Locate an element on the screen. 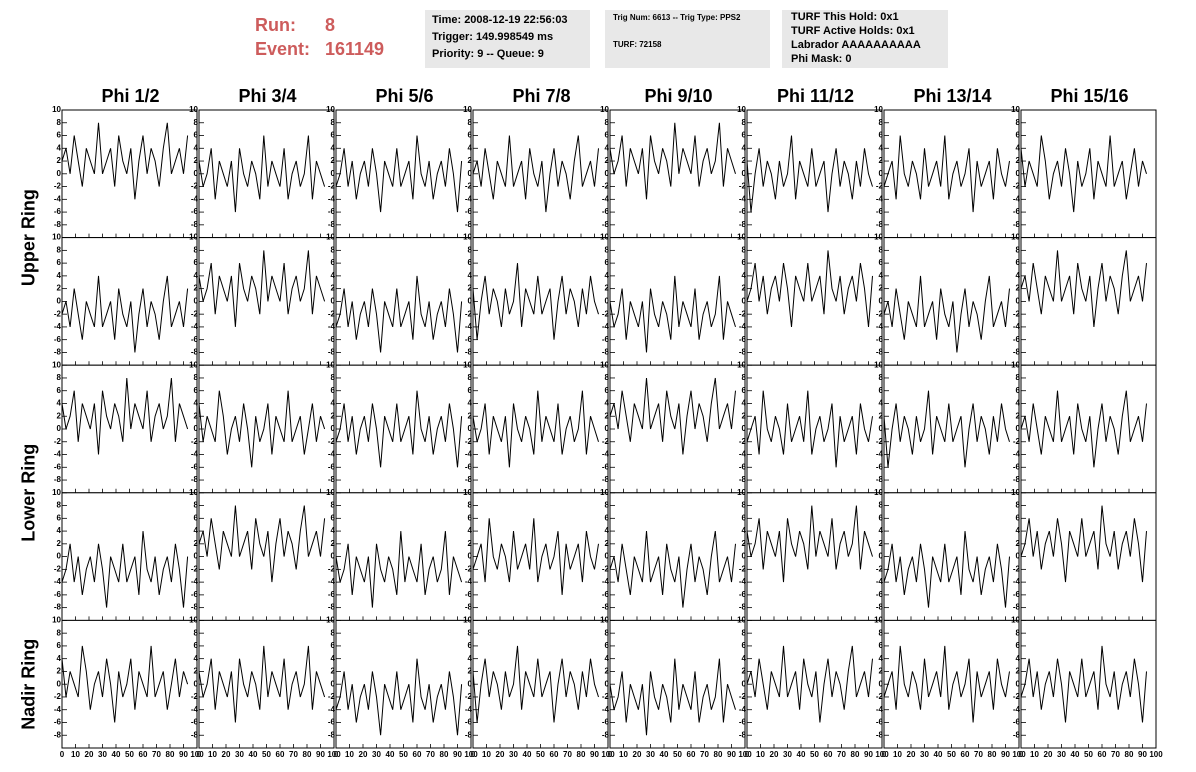 Image resolution: width=1196 pixels, height=772 pixels. x-tick-label: 90 is located at coordinates (731, 754).